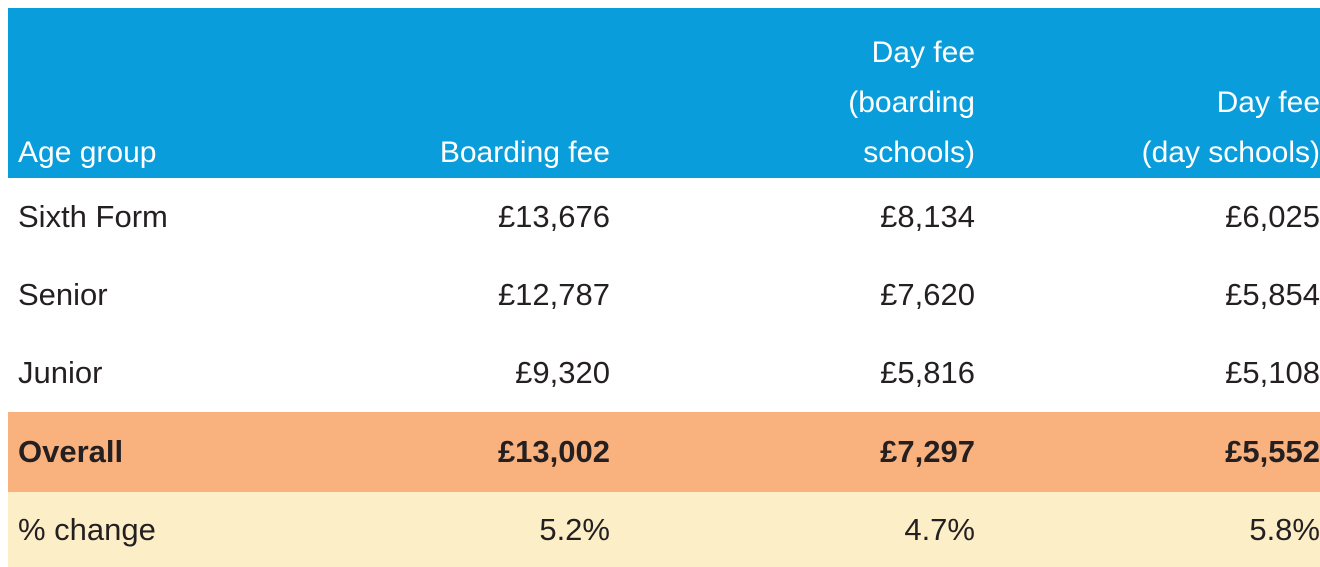 The image size is (1320, 567). I want to click on cell-value: £13,002, so click(553, 451).